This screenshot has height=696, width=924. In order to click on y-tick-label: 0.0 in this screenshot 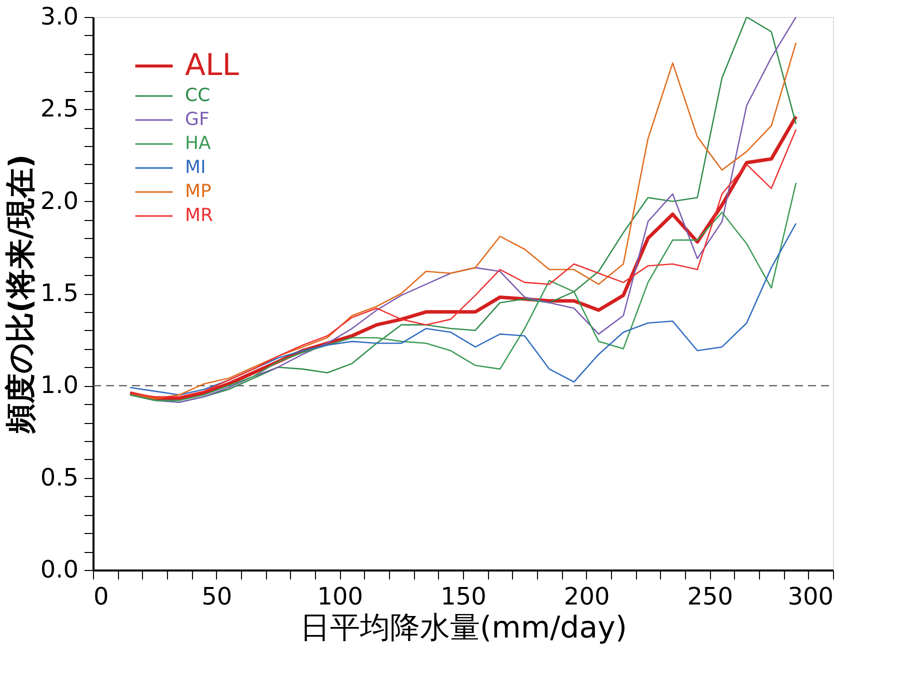, I will do `click(59, 570)`.